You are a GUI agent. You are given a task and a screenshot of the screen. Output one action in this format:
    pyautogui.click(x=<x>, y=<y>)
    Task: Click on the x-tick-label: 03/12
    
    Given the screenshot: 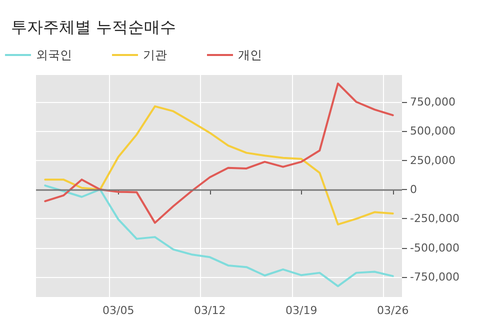 What is the action you would take?
    pyautogui.click(x=210, y=310)
    